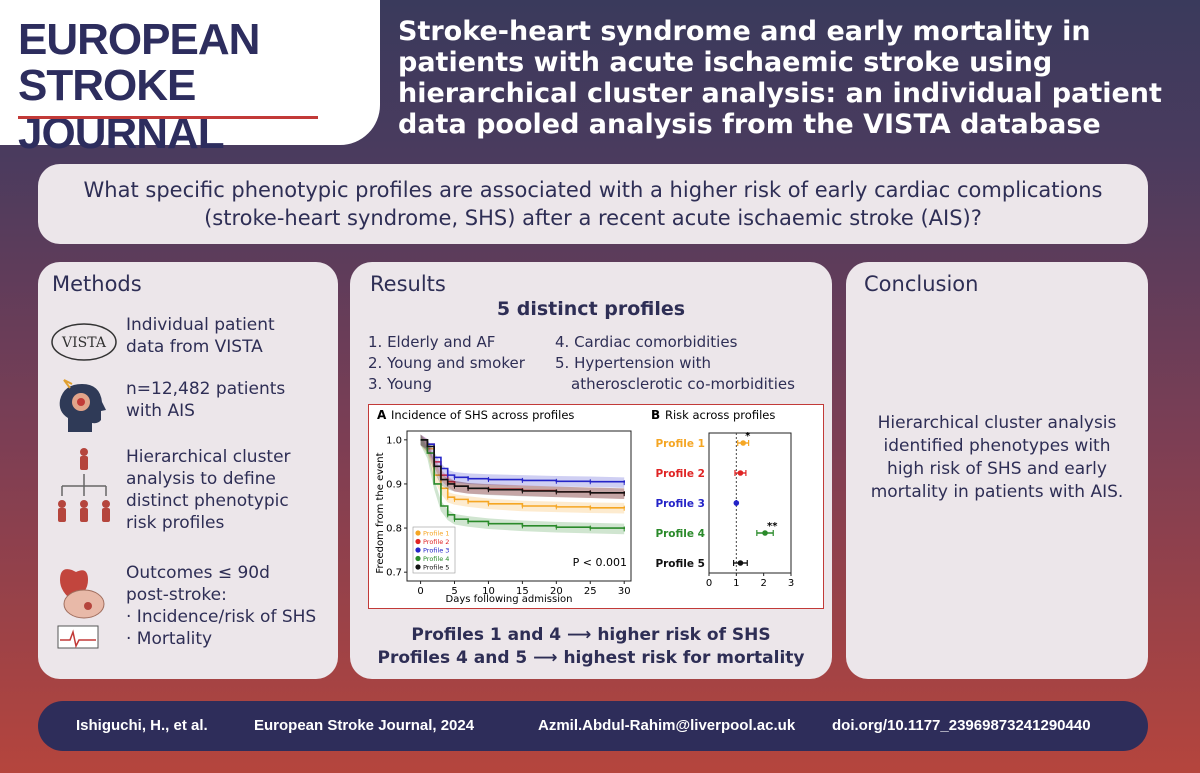  I want to click on profile-item: atherosclerotic co-morbidities, so click(683, 384).